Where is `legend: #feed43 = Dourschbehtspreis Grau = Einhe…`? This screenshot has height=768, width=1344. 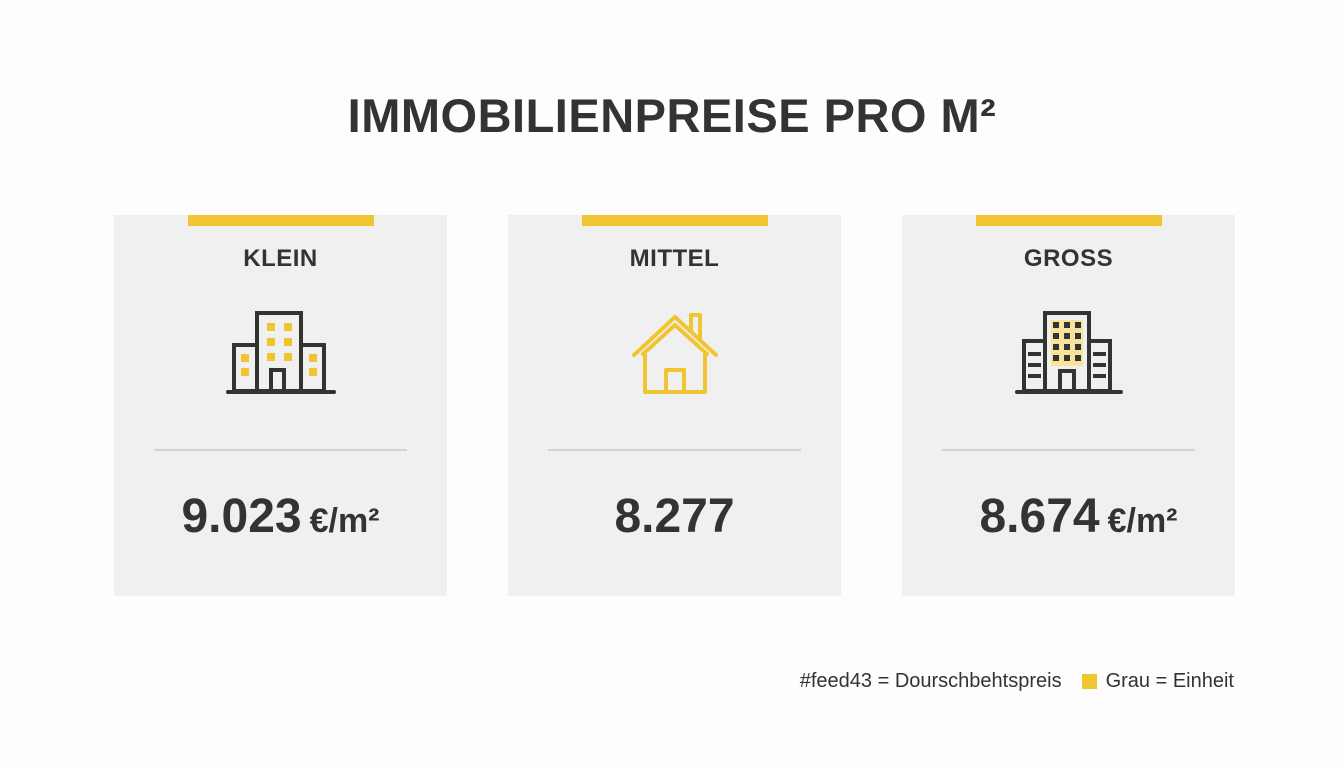
legend: #feed43 = Dourschbehtspreis Grau = Einhe… is located at coordinates (1017, 681).